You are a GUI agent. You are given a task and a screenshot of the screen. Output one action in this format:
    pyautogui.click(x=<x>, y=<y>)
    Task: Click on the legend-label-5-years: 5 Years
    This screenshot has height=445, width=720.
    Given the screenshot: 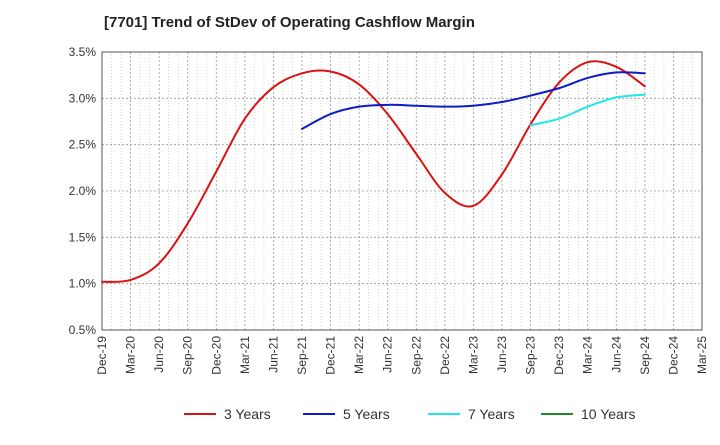 What is the action you would take?
    pyautogui.click(x=366, y=414)
    